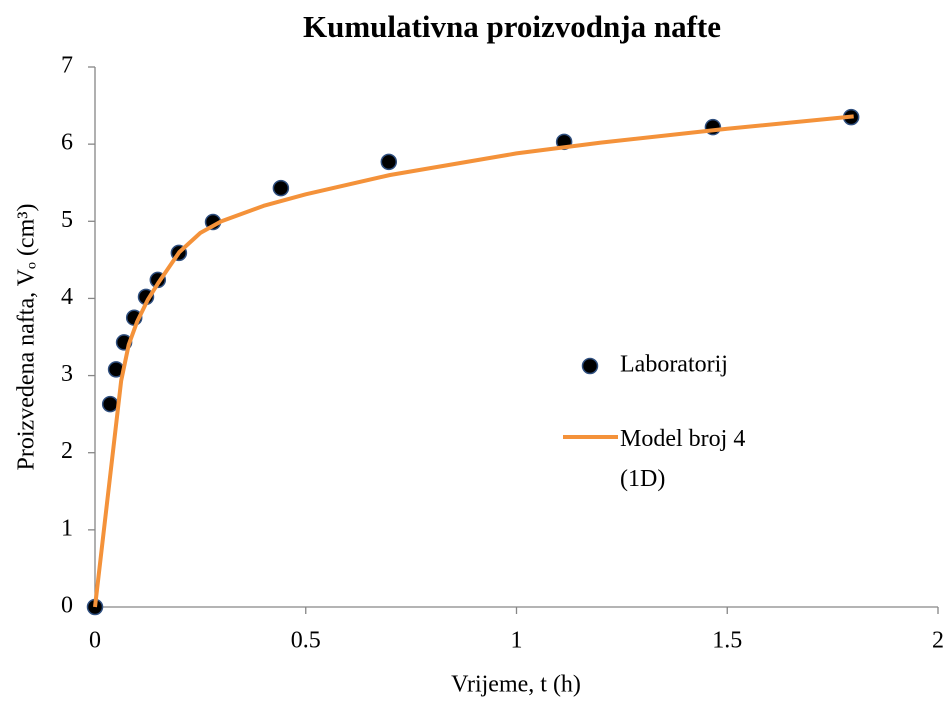 Image resolution: width=951 pixels, height=704 pixels. Describe the element at coordinates (67, 143) in the screenshot. I see `y-tick-label: 6` at that location.